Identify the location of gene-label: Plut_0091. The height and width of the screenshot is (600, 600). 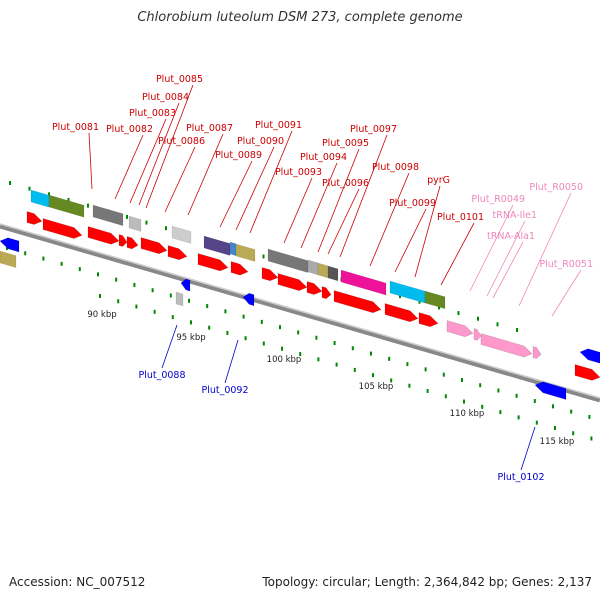
(278, 125).